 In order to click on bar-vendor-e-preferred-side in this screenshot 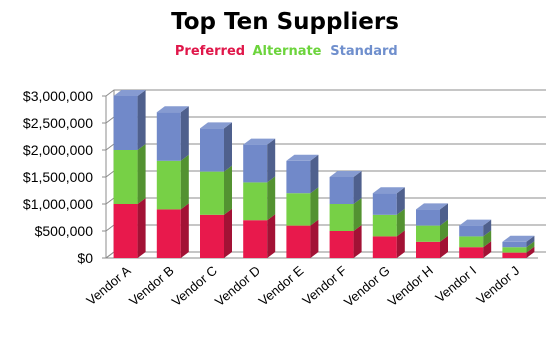, I will do `click(314, 238)`.